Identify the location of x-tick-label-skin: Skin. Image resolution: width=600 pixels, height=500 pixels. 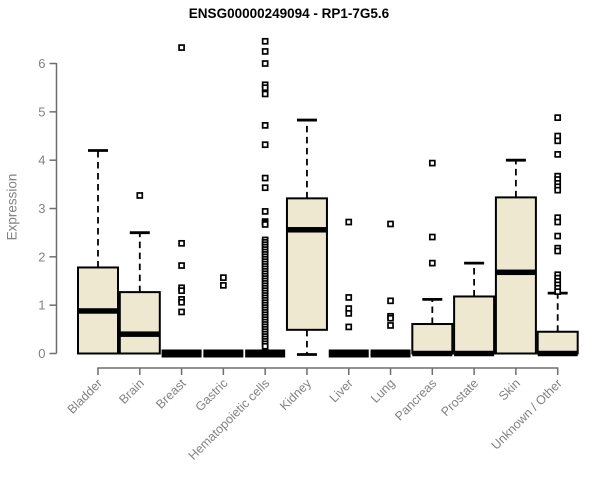
(509, 389).